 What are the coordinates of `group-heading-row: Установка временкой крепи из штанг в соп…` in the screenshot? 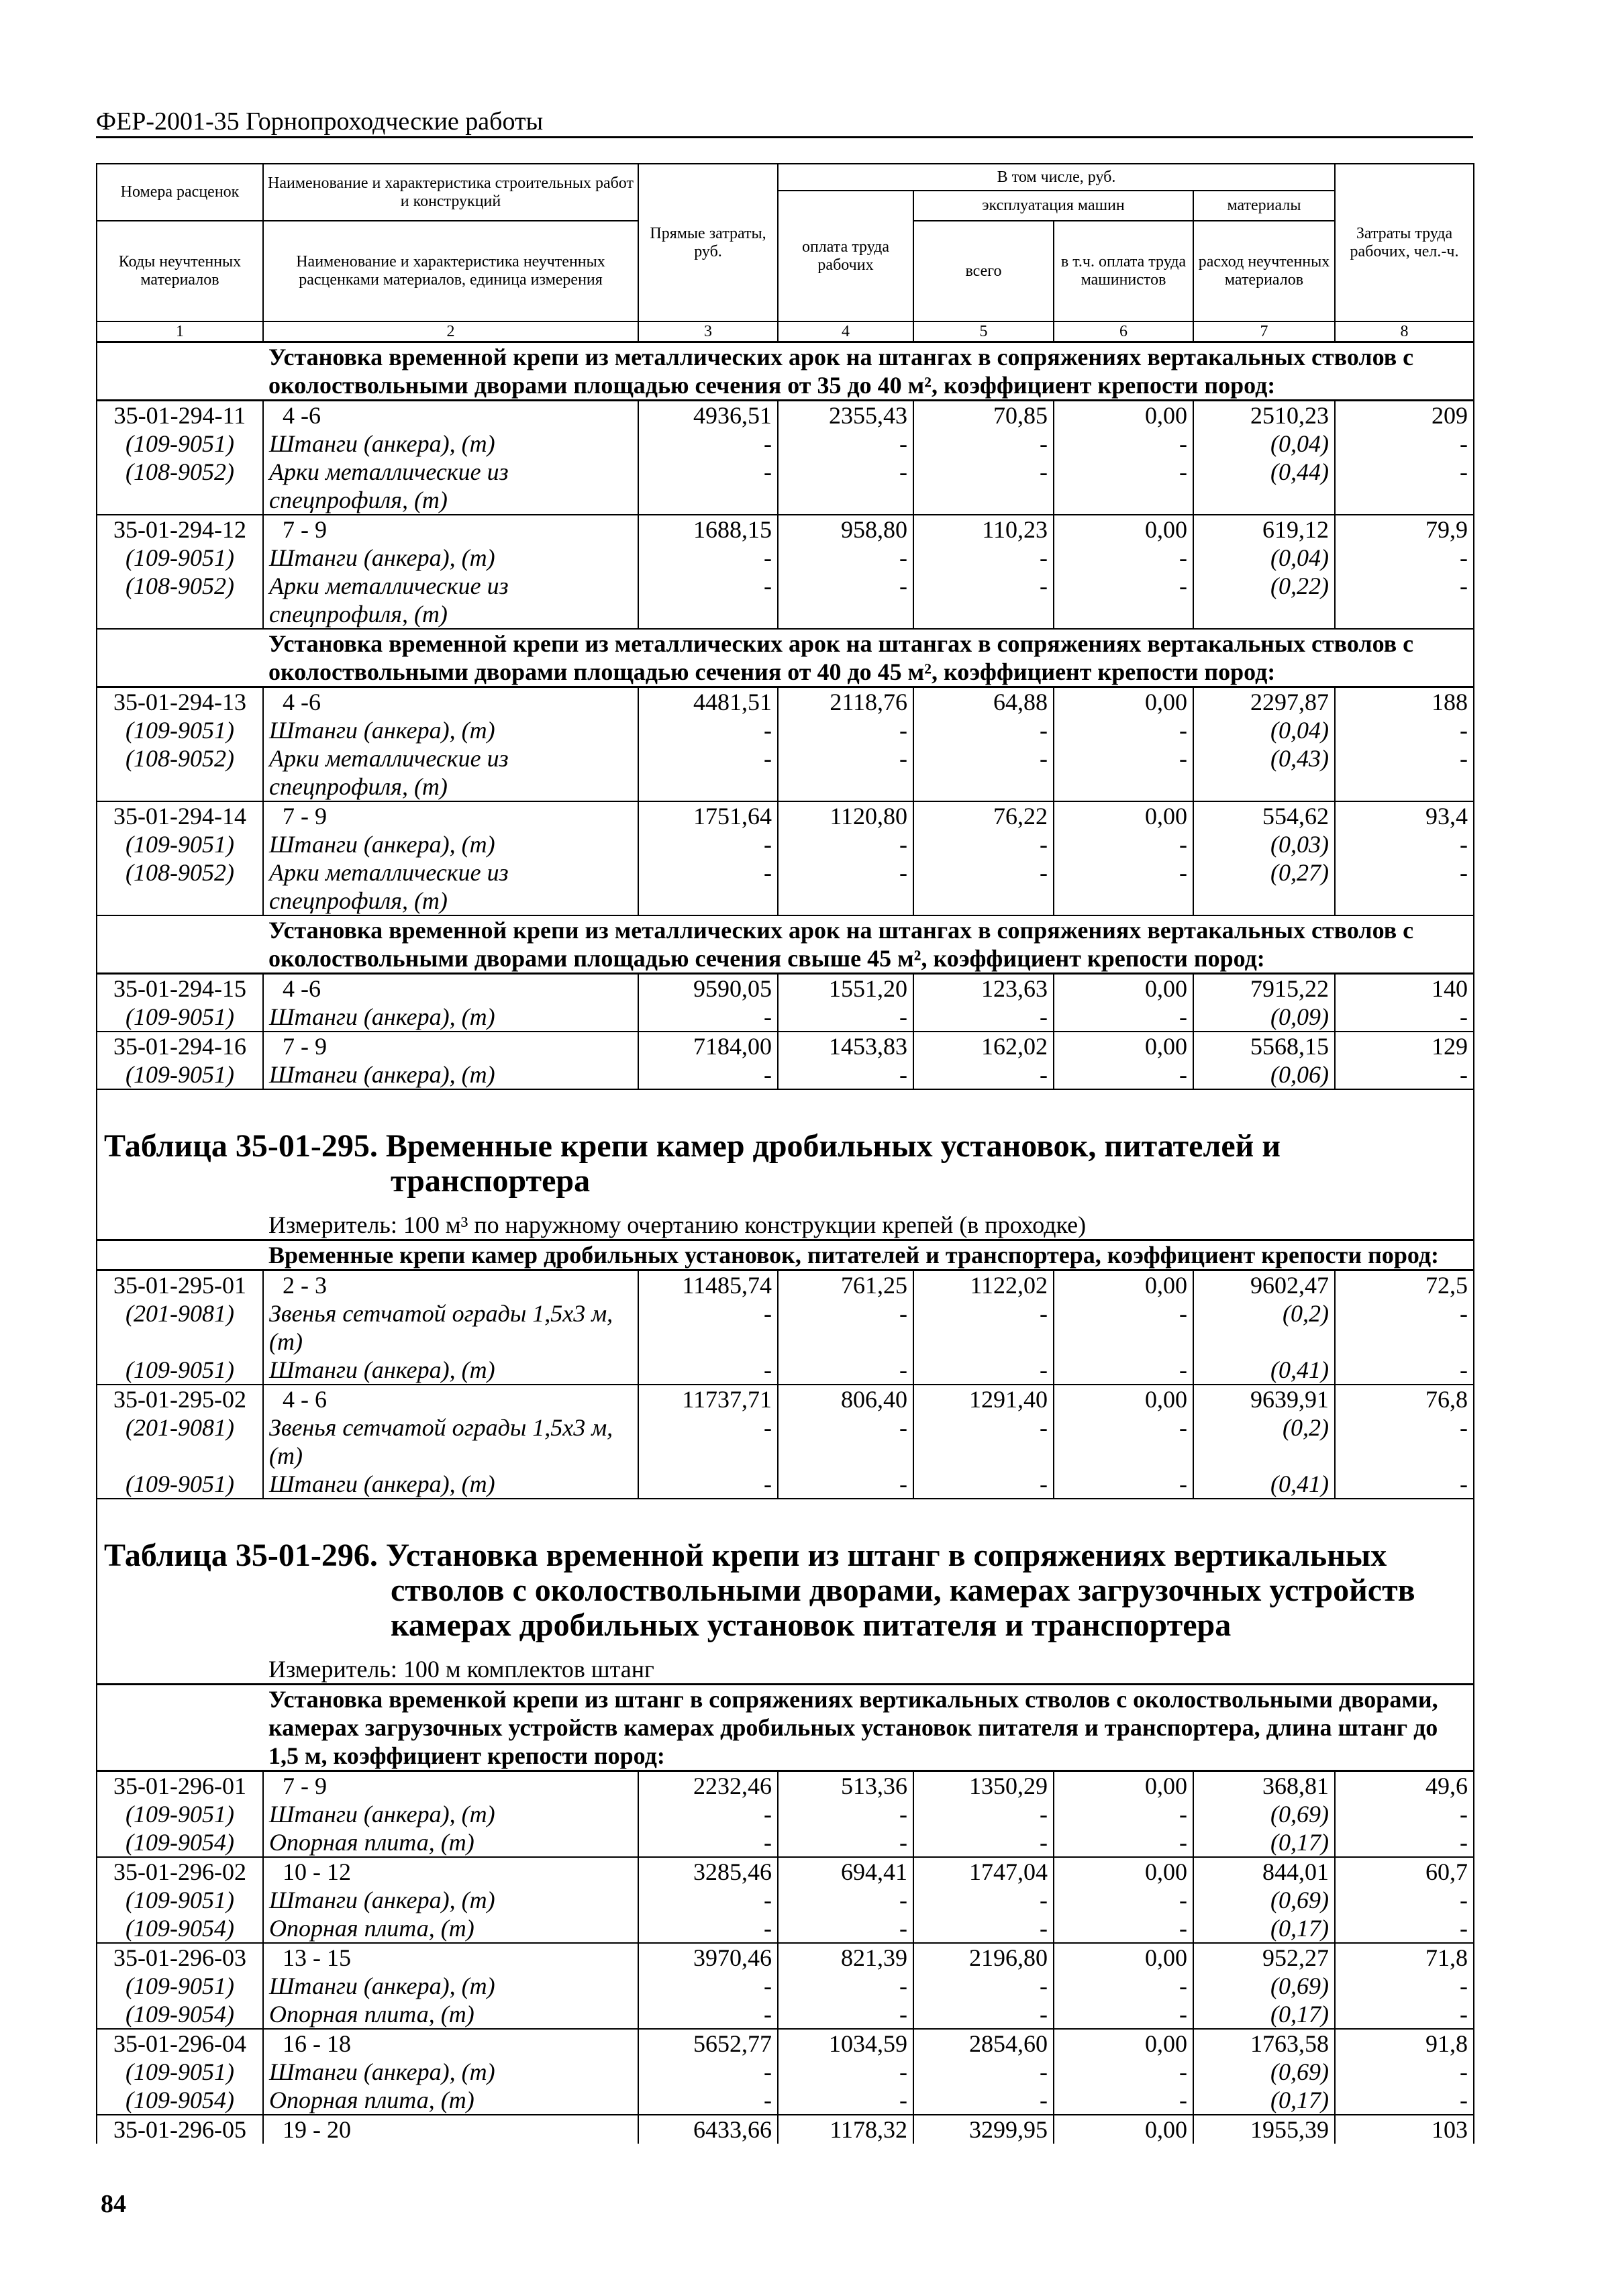 It's located at (785, 1727).